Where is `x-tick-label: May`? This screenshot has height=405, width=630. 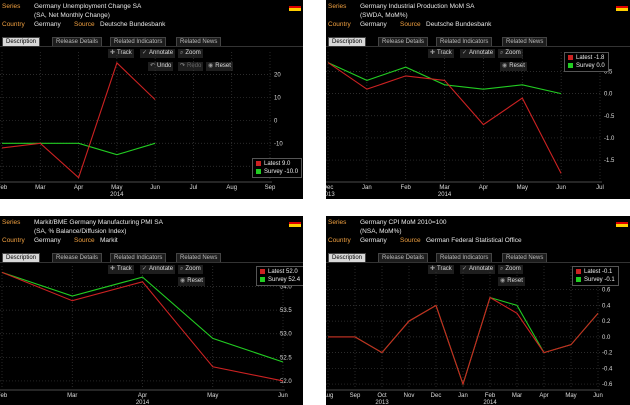 x-tick-label: May is located at coordinates (116, 188).